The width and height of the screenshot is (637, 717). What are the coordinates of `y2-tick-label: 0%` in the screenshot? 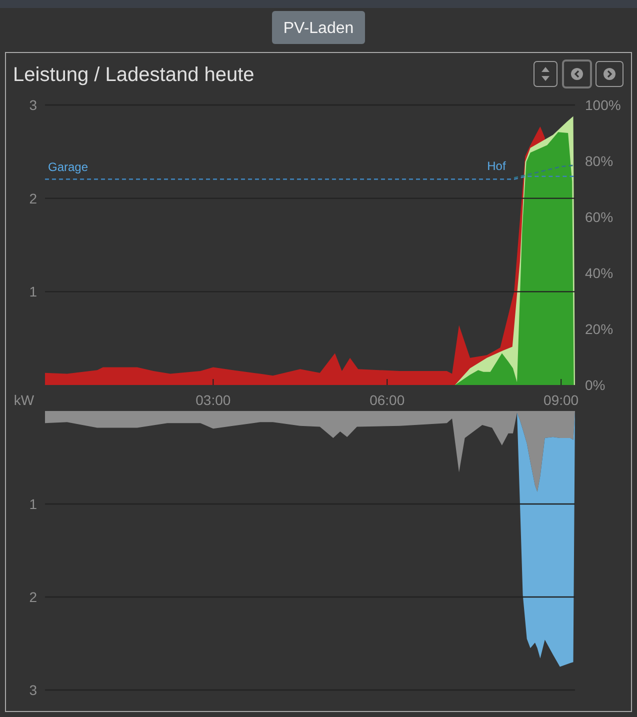 It's located at (595, 385).